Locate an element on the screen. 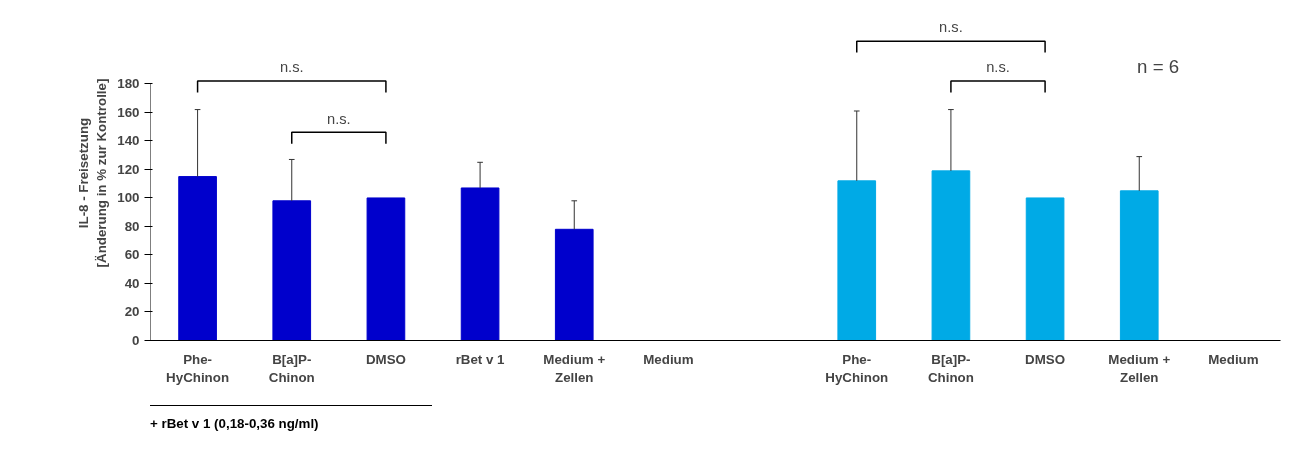 This screenshot has width=1297, height=449. y-tick-label: 140 is located at coordinates (128, 141).